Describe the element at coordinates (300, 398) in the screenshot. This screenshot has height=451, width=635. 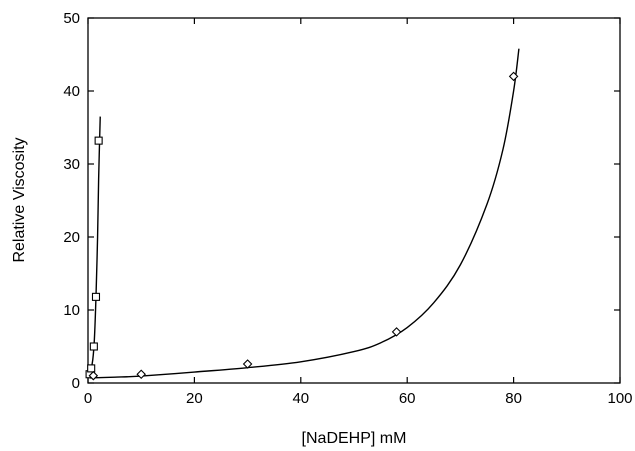
I see `x-tick-label: 40` at that location.